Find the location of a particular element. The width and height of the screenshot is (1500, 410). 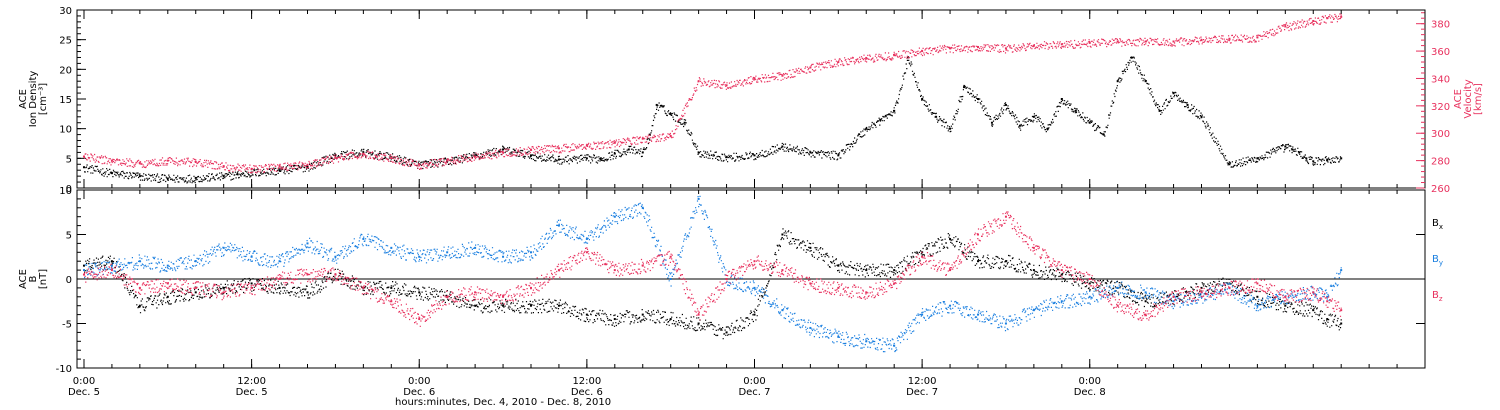

velocity-tick-label: 320 is located at coordinates (1440, 107).